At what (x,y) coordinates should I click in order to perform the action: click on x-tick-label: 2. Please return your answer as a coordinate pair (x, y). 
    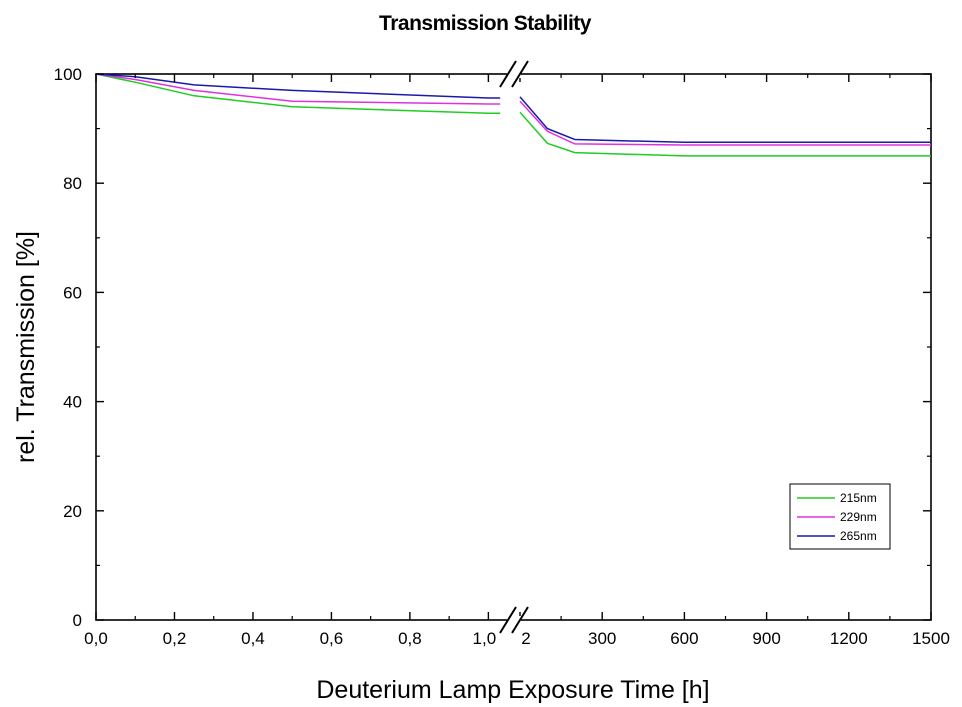
    Looking at the image, I should click on (525, 638).